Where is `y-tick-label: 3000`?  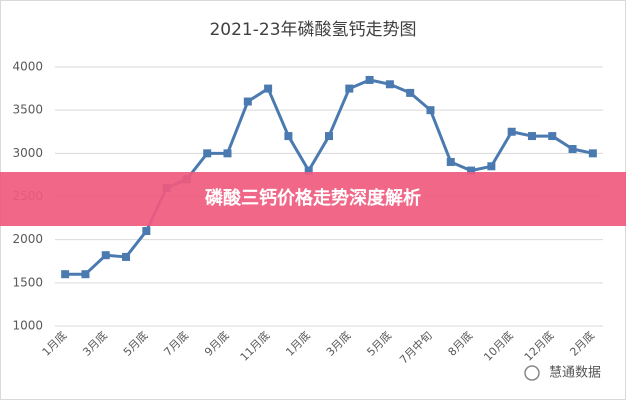 y-tick-label: 3000 is located at coordinates (27, 153).